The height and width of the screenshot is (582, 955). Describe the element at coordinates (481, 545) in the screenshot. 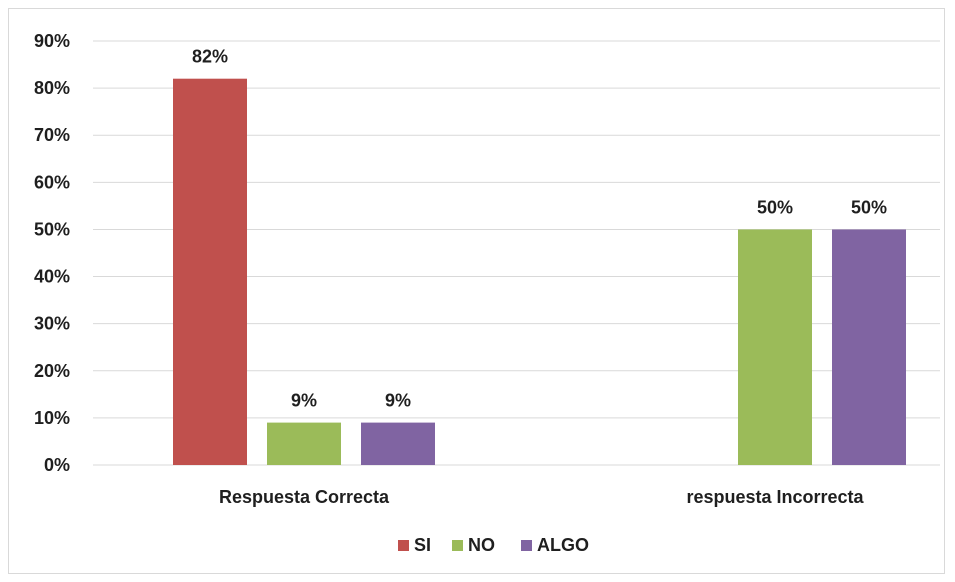

I see `legend-label-no: NO` at that location.